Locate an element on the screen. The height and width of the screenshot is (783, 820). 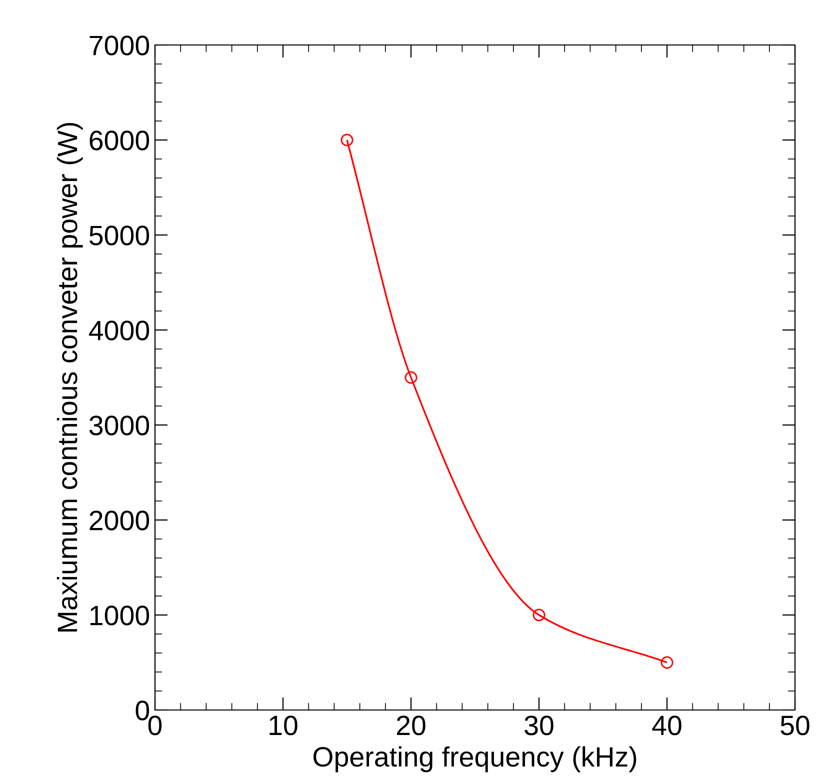
x-tick-label: 50 is located at coordinates (795, 726).